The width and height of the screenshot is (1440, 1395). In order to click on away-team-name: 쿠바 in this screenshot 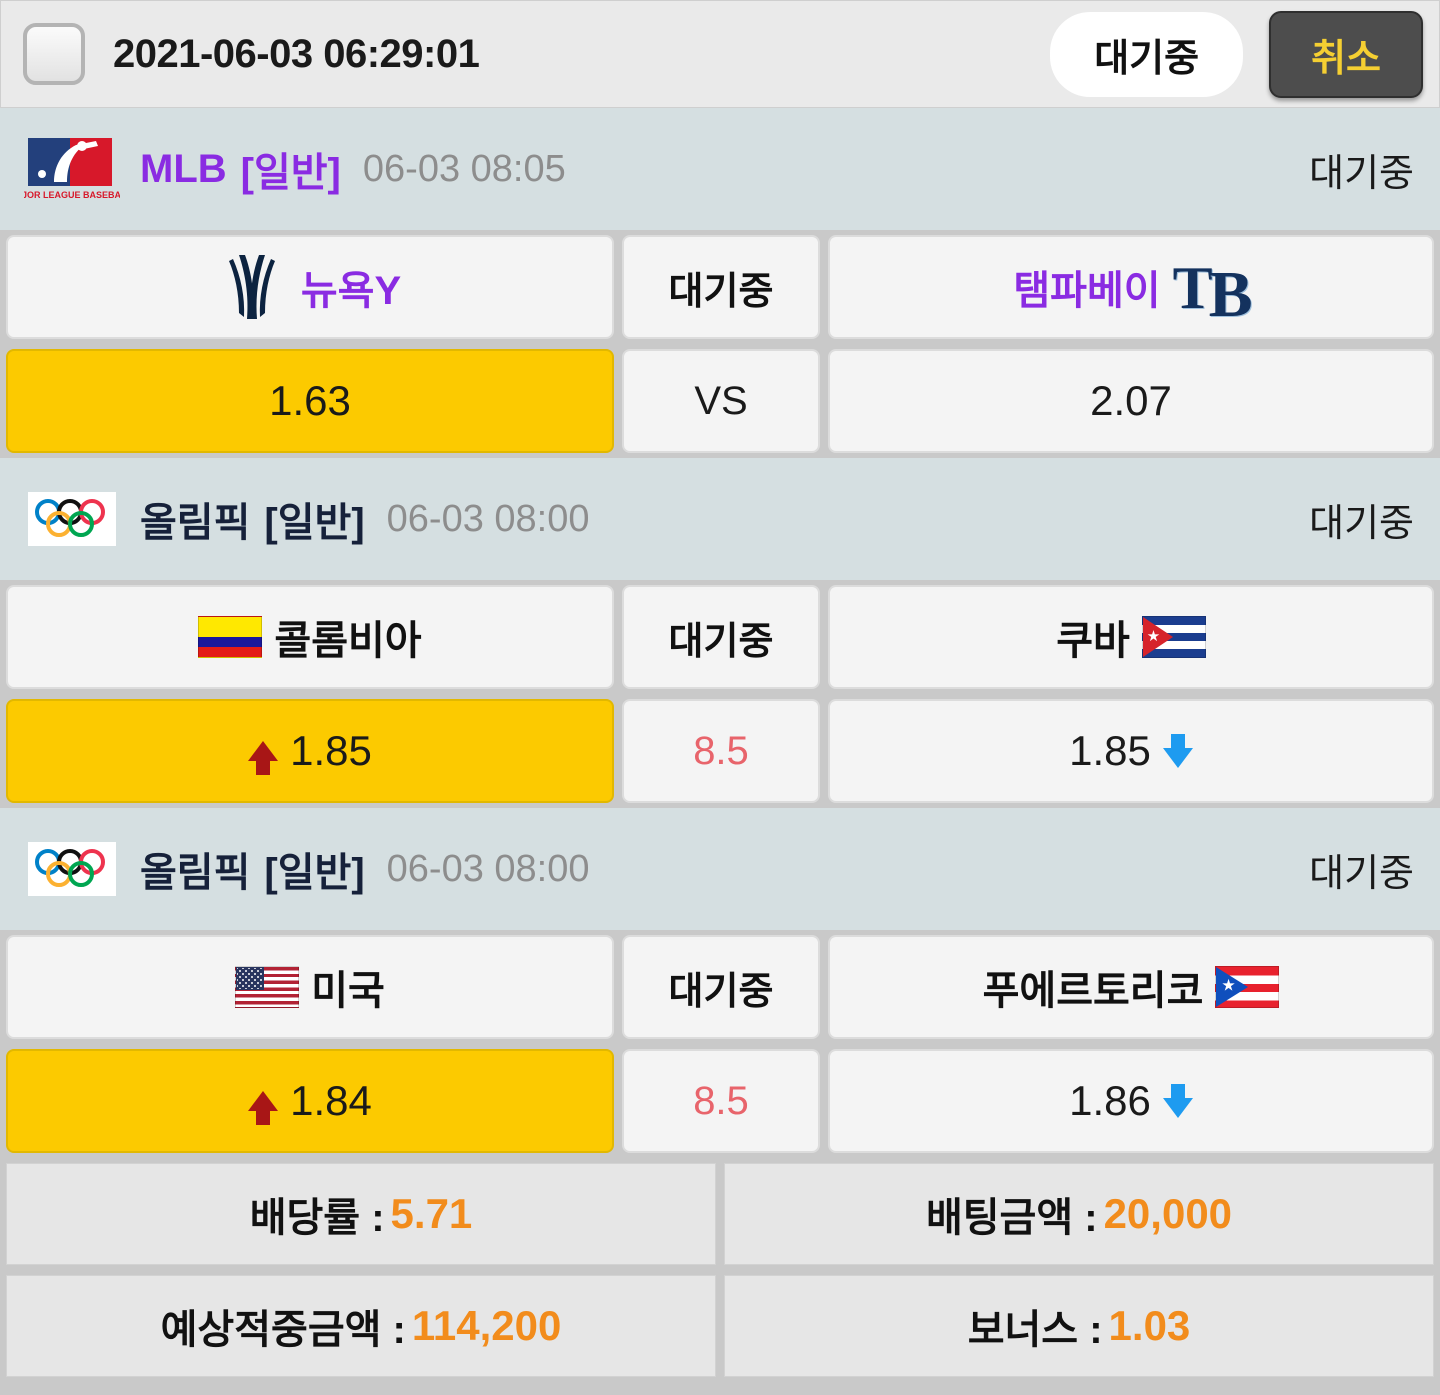, I will do `click(1093, 641)`.